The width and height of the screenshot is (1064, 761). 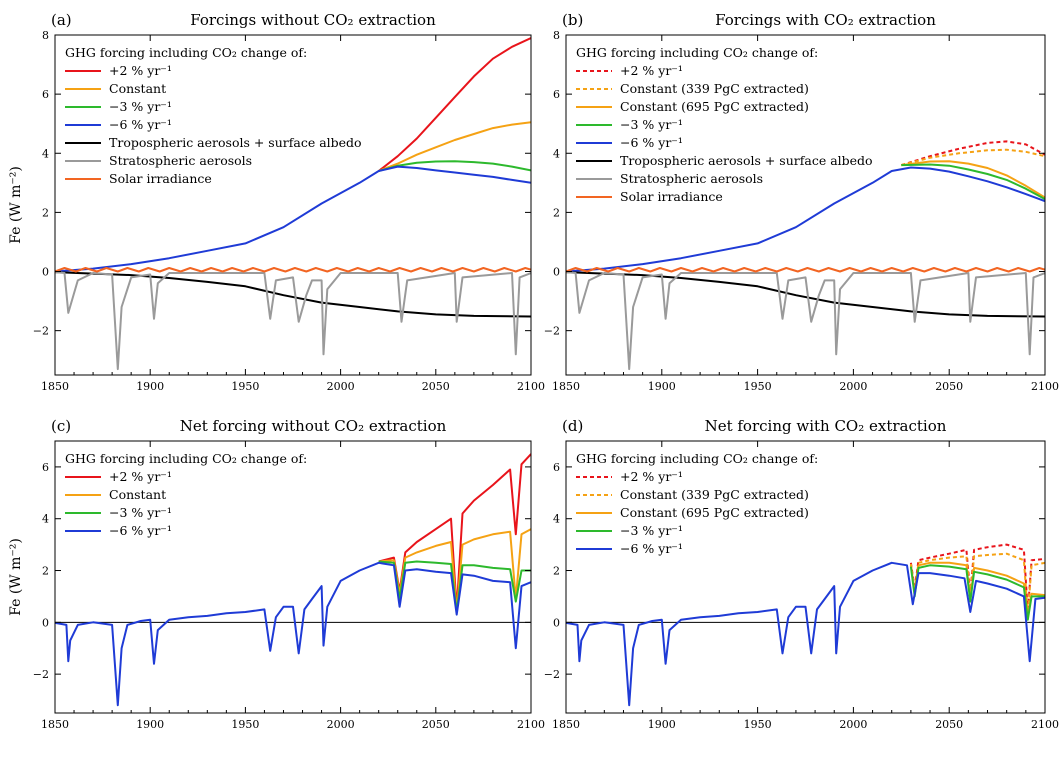 I want to click on panel-letter: (c), so click(x=61, y=426).